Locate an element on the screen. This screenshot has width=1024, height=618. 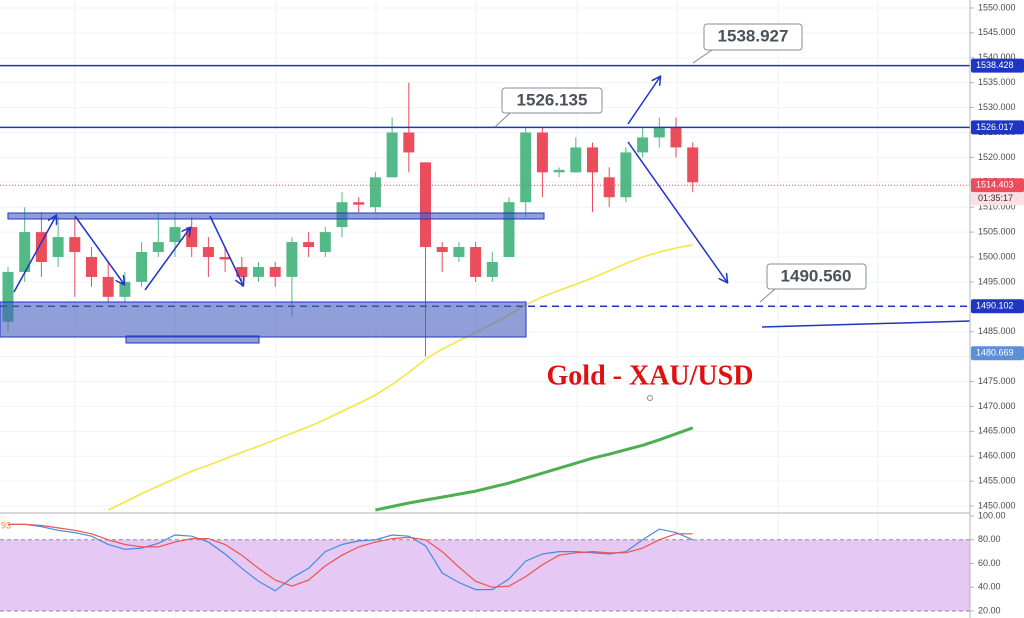
callout-1: 1538.927 is located at coordinates (747, 43).